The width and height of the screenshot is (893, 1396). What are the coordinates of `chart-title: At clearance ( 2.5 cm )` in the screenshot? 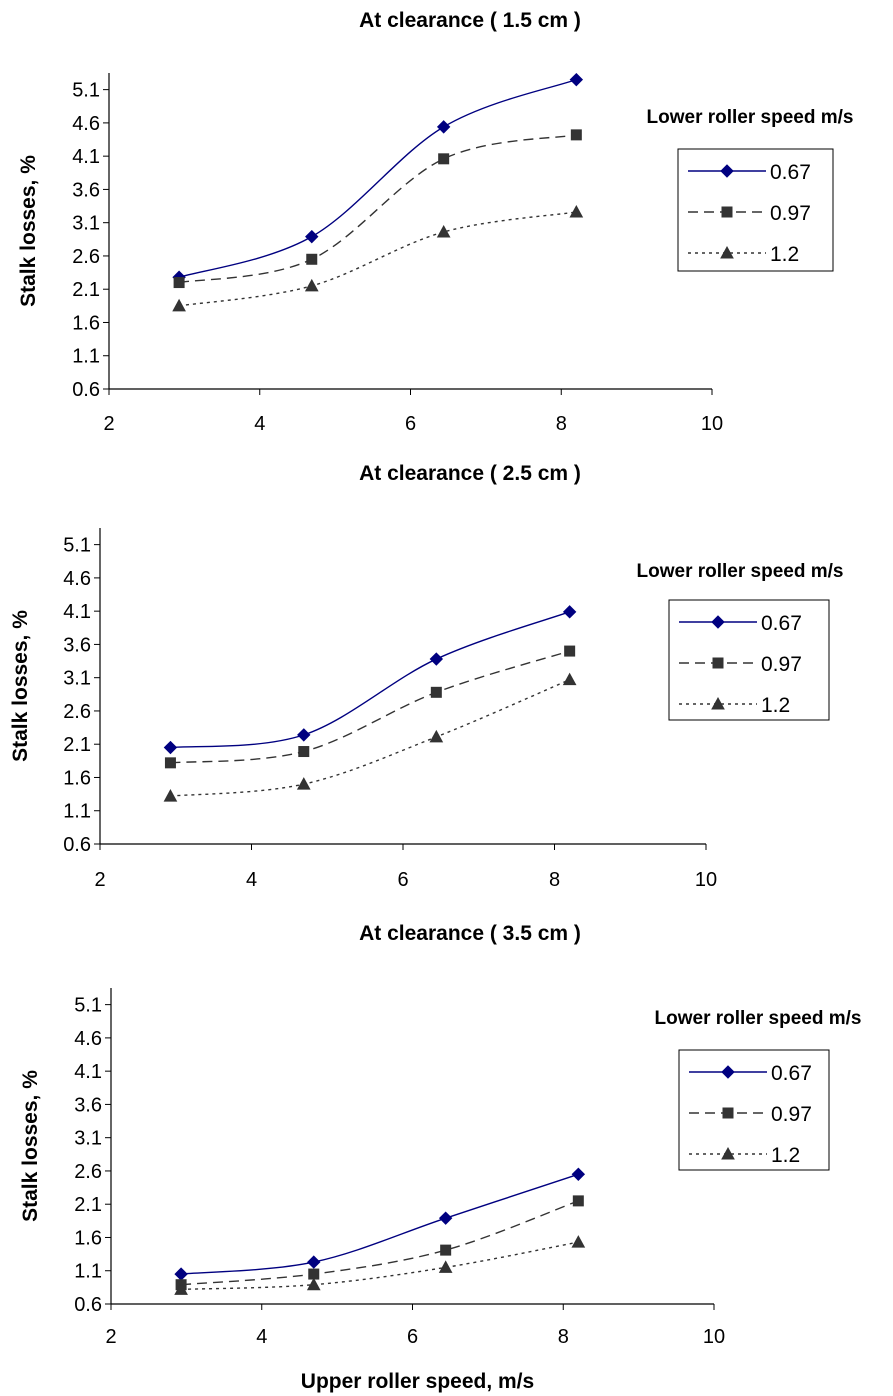 It's located at (470, 473).